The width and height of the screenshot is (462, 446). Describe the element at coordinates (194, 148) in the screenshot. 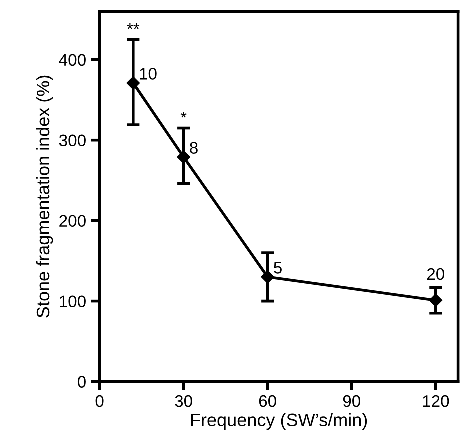

I see `annotation: 8` at that location.